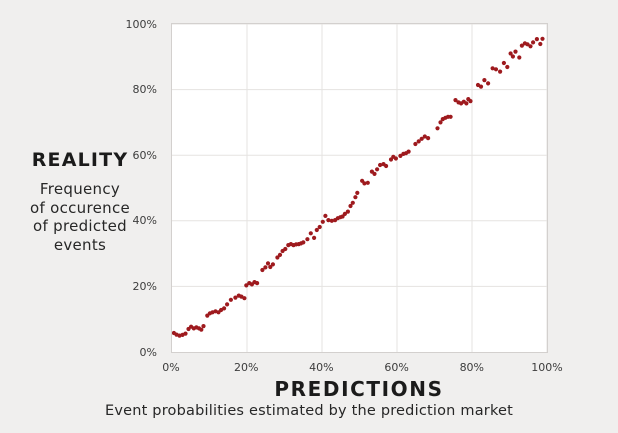 The width and height of the screenshot is (618, 433). Describe the element at coordinates (80, 226) in the screenshot. I see `y-axis-subtitle-line-3: of predicted` at that location.